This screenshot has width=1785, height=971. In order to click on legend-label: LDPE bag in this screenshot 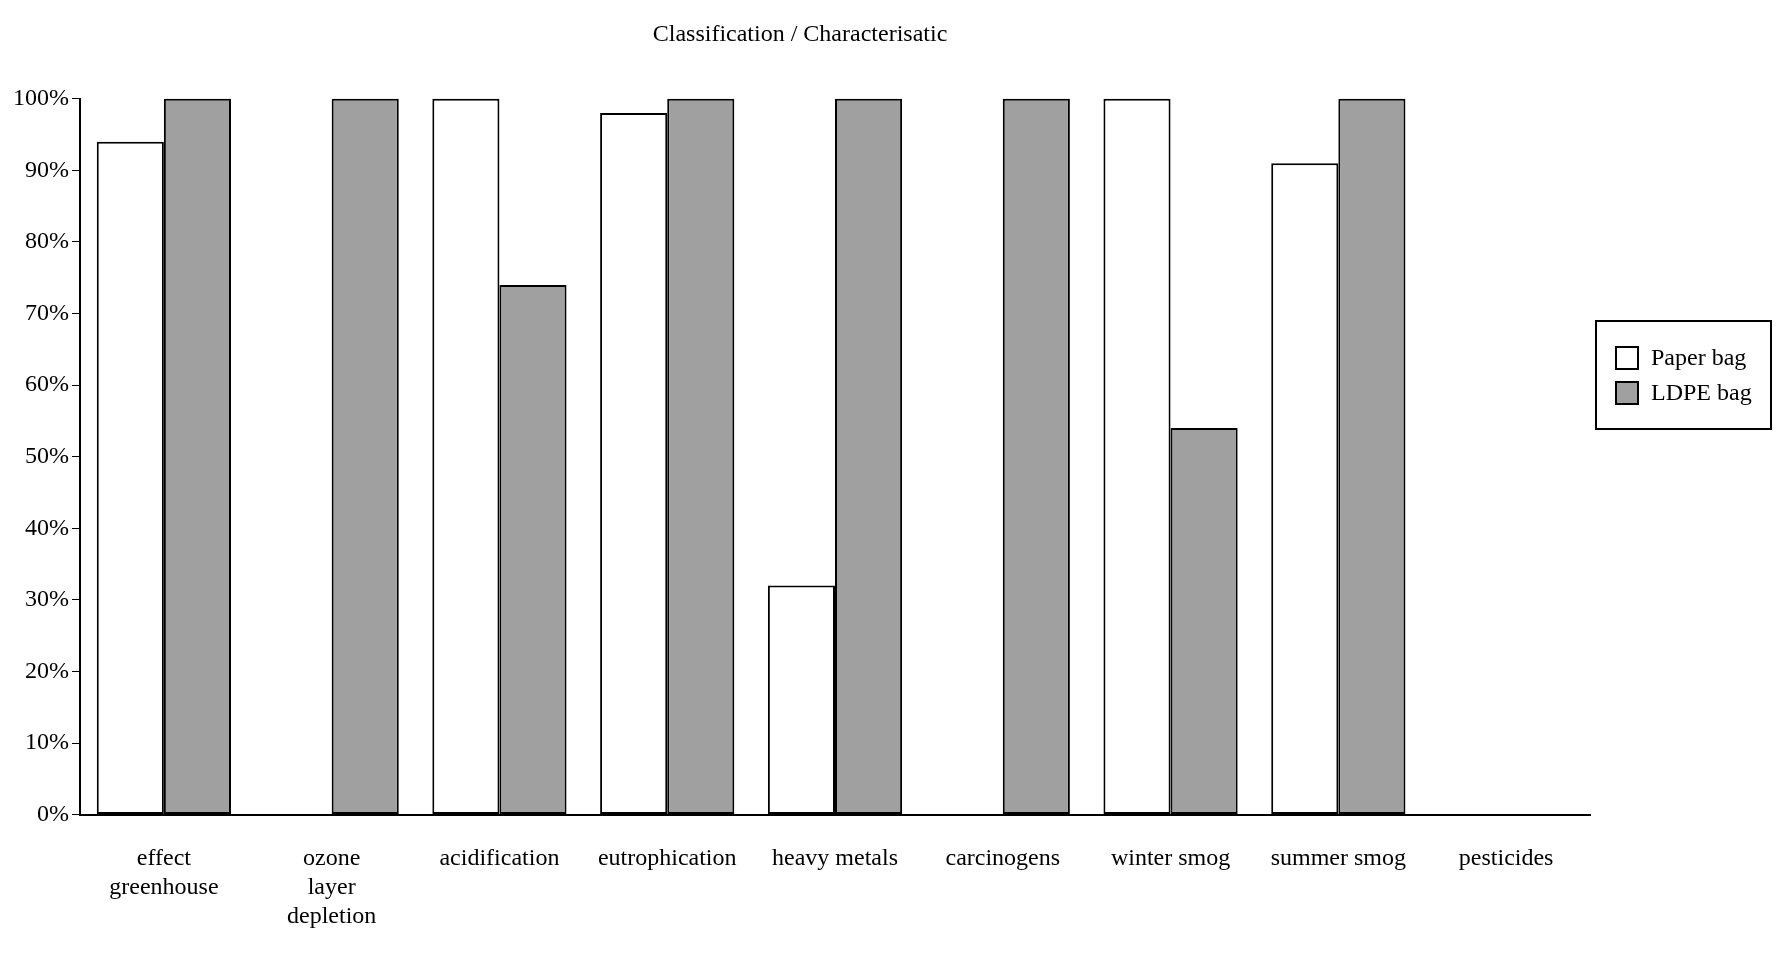, I will do `click(1701, 392)`.